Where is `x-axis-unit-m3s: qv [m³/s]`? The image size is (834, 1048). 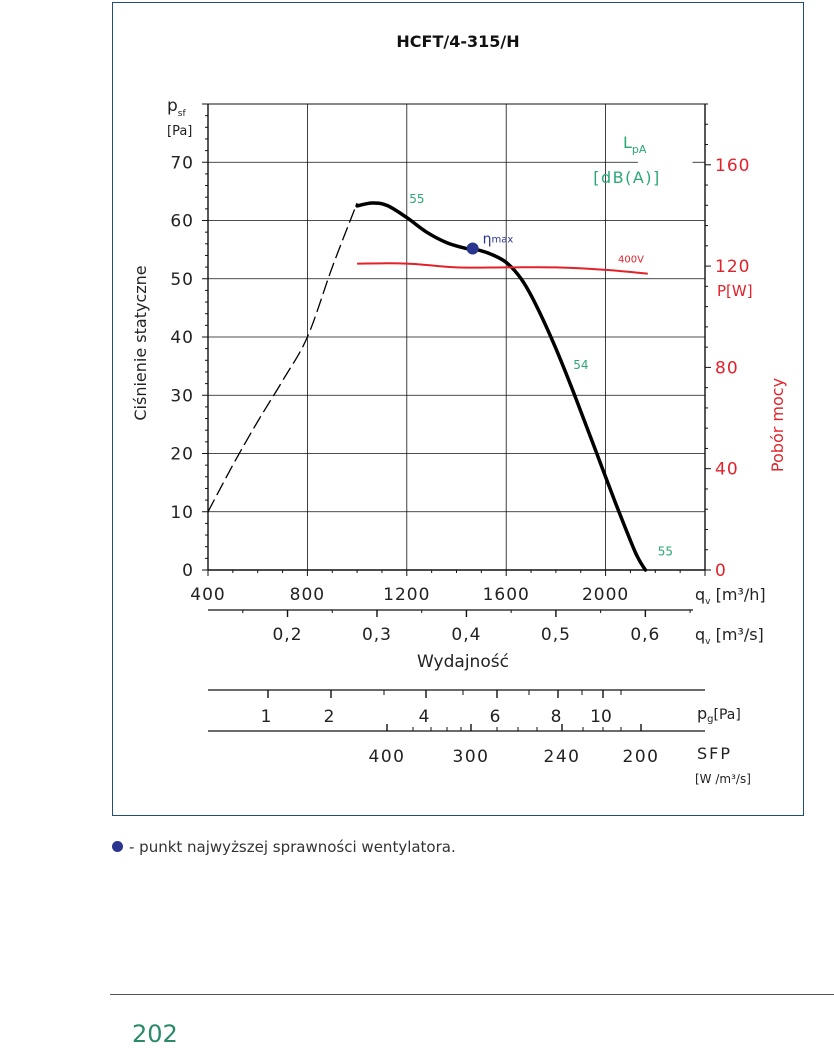
x-axis-unit-m3s: qv [m³/s] is located at coordinates (729, 636).